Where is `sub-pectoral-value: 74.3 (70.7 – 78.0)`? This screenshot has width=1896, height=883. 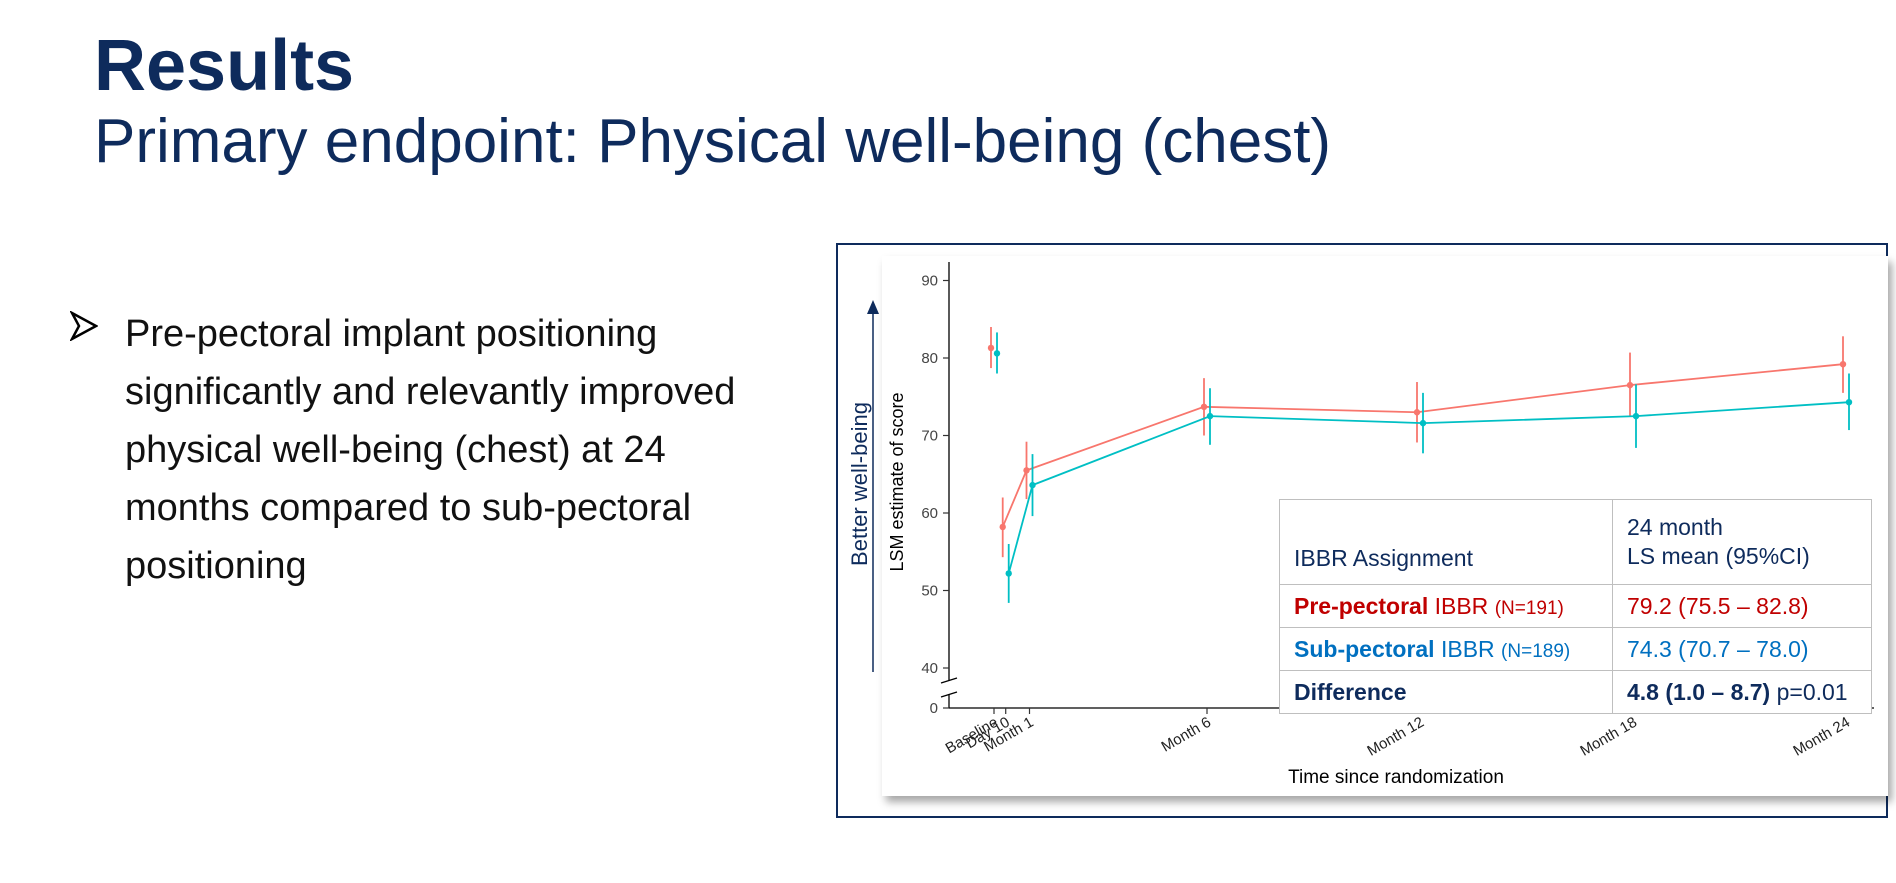 sub-pectoral-value: 74.3 (70.7 – 78.0) is located at coordinates (1742, 649).